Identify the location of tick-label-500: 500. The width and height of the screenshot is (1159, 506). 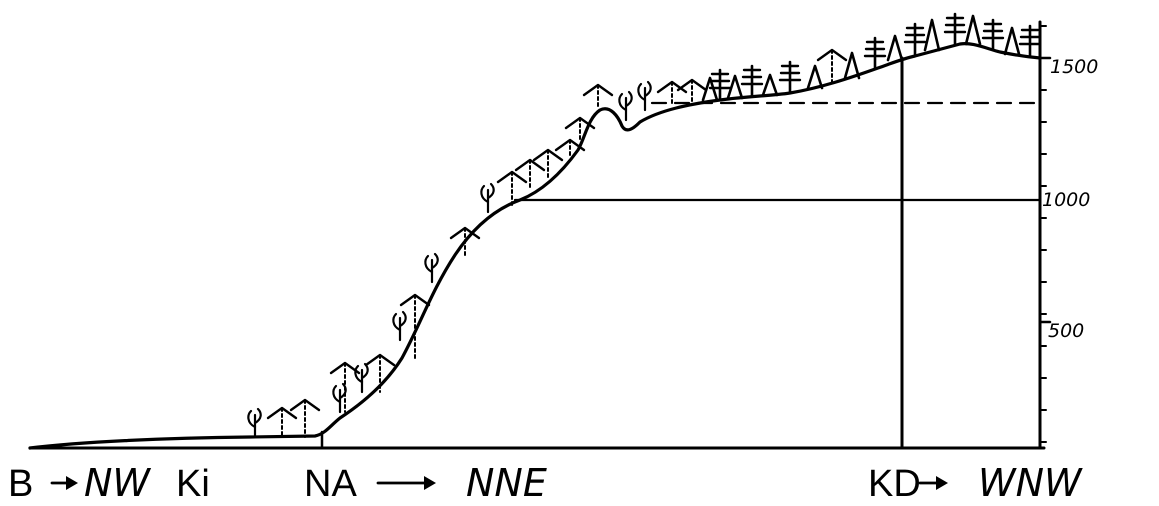
(1066, 331).